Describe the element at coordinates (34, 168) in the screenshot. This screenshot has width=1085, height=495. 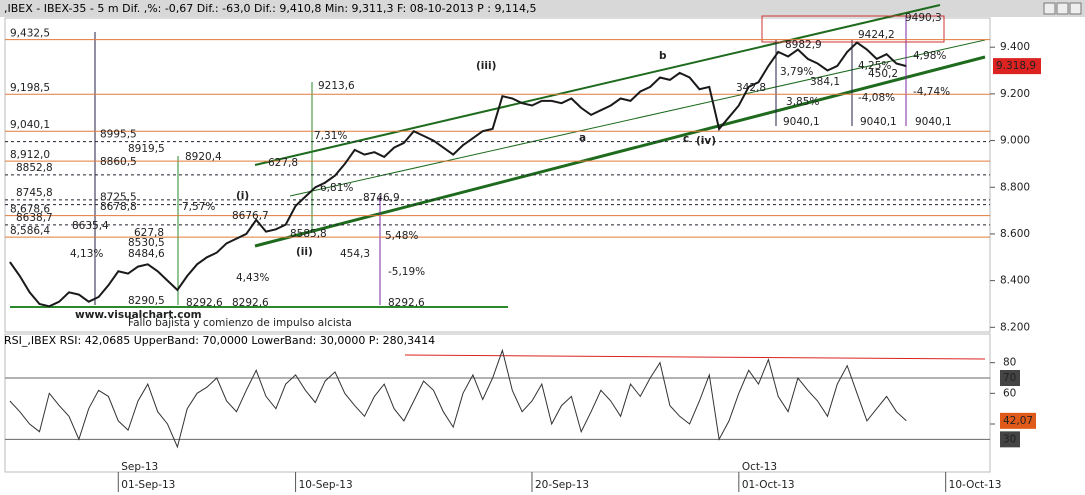
I see `dashed-level-label: 8852,8` at that location.